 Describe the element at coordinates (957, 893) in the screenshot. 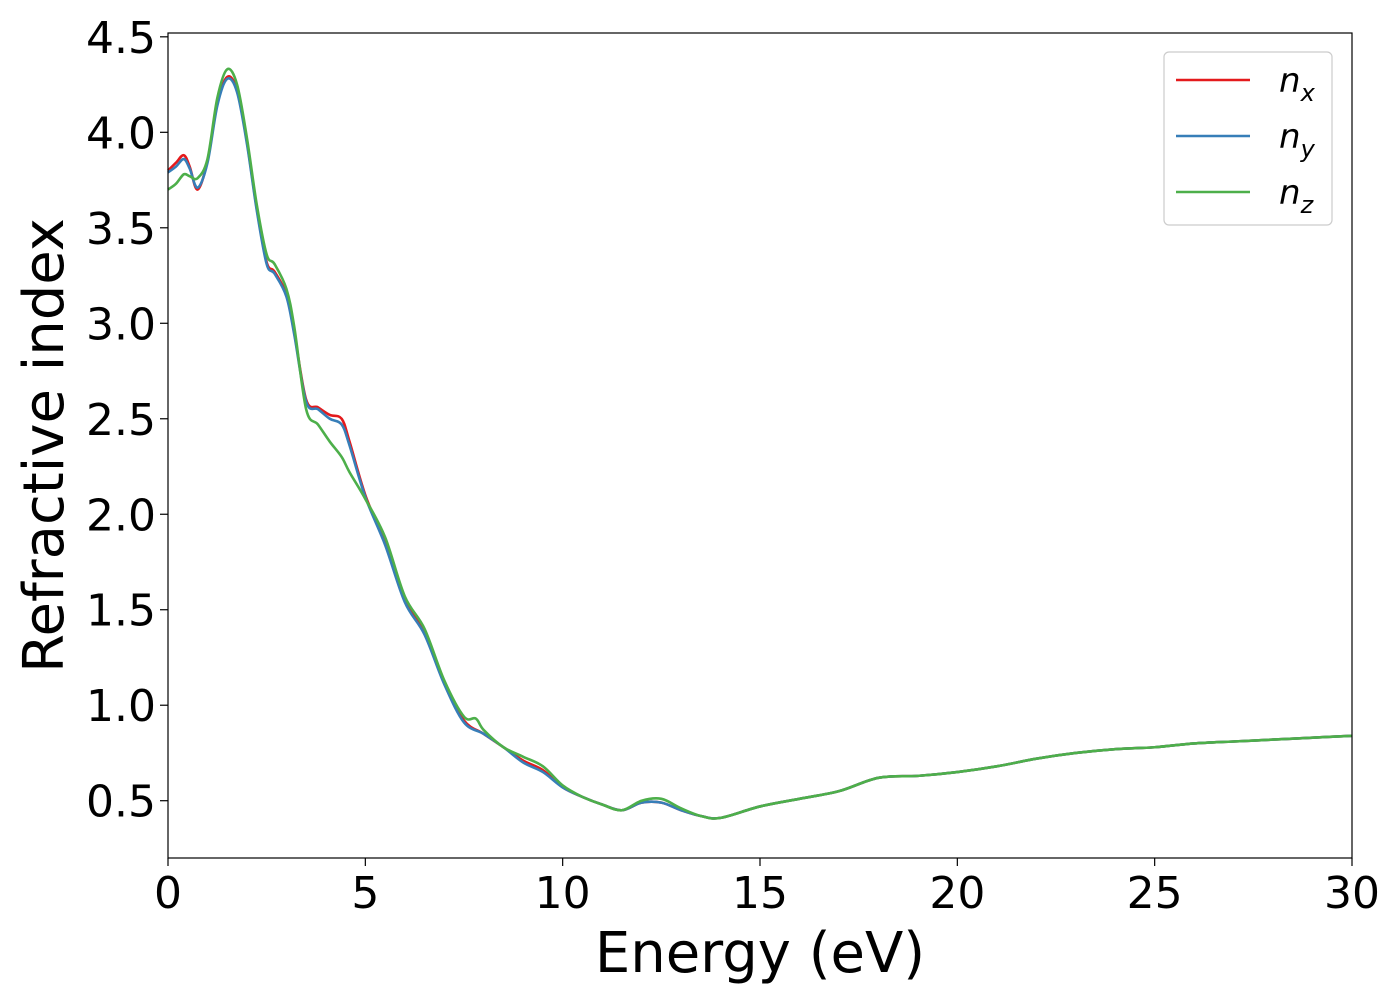

I see `x-tick-label: 20` at that location.